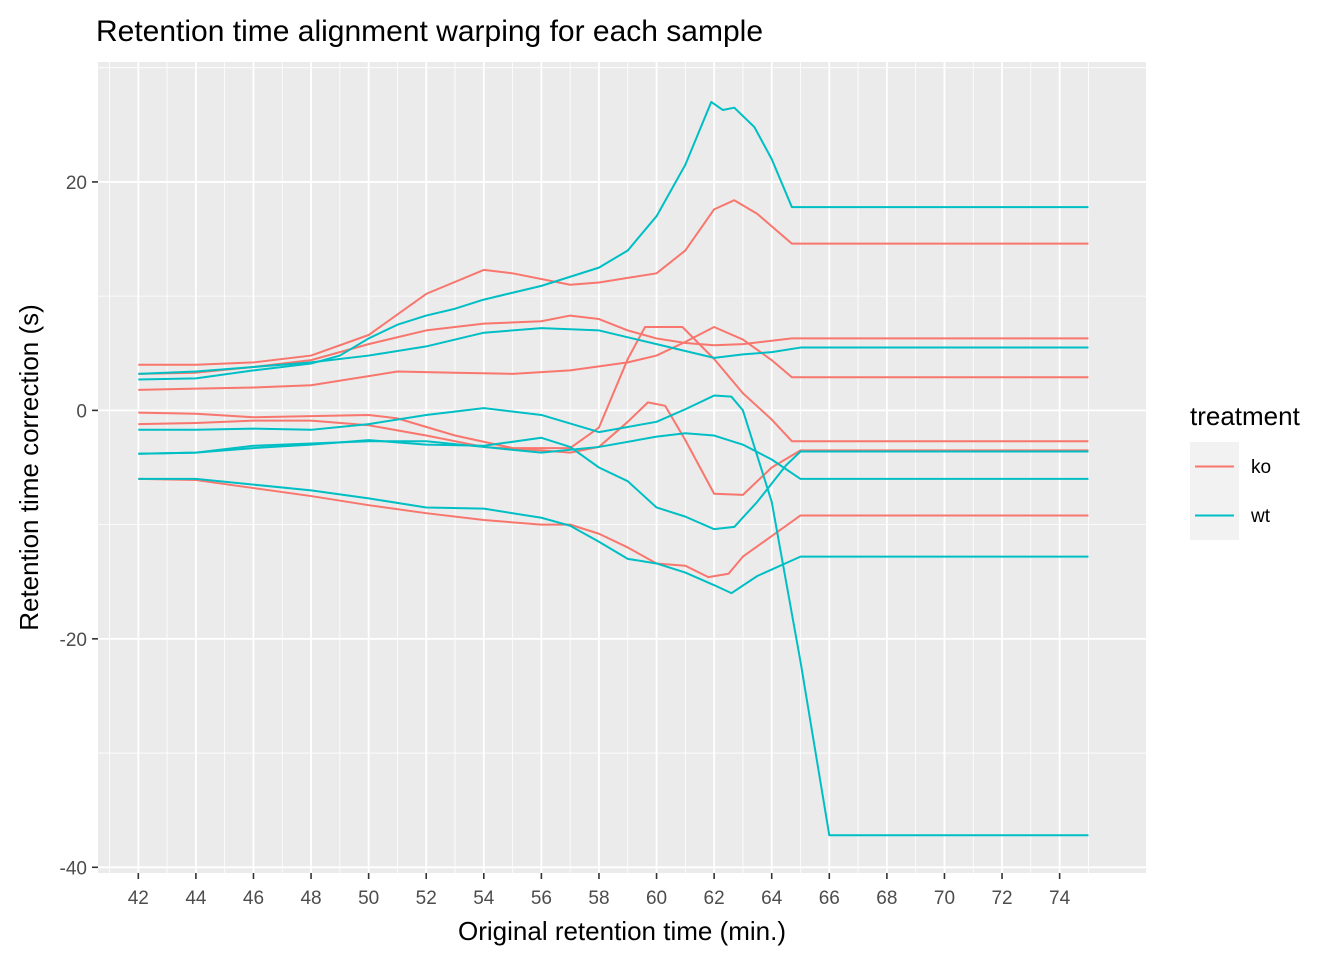  What do you see at coordinates (656, 898) in the screenshot?
I see `x-tick-label: 60` at bounding box center [656, 898].